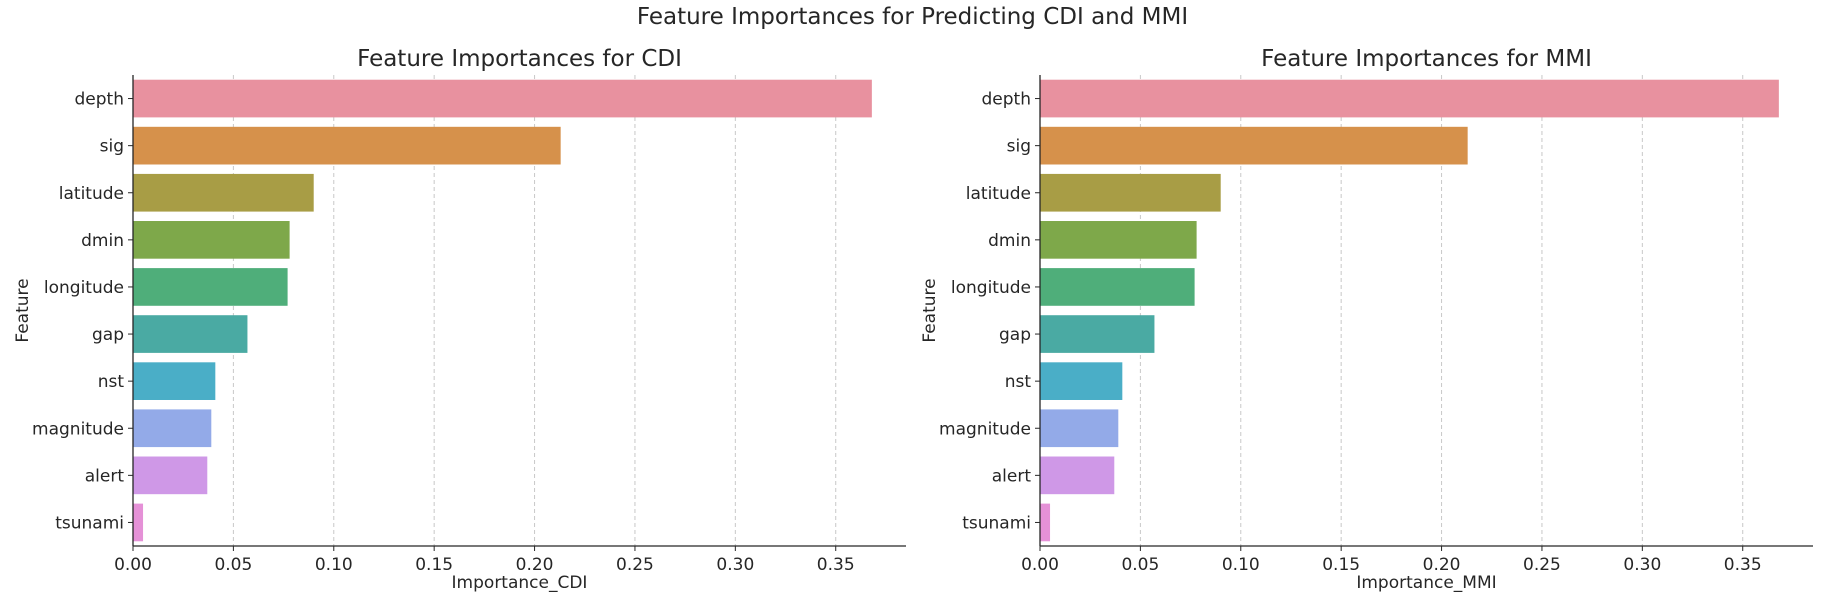  What do you see at coordinates (519, 59) in the screenshot?
I see `chart-title: Feature Importances for CDI` at bounding box center [519, 59].